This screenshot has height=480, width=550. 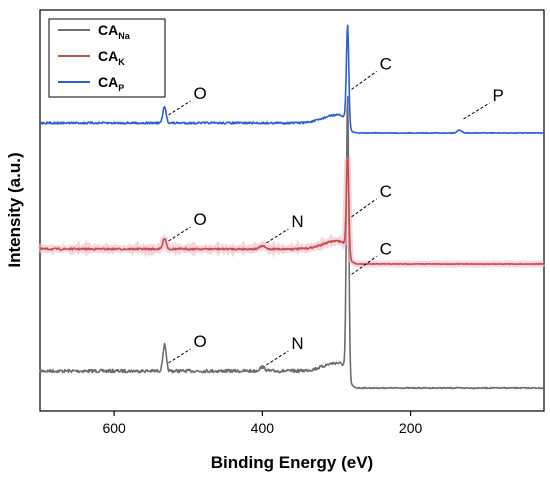 I want to click on x-tick-label: 400, so click(x=263, y=428).